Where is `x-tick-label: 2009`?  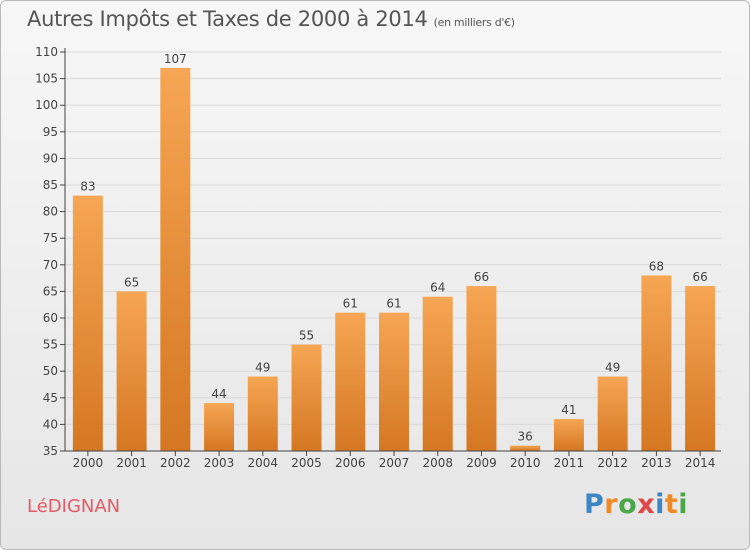
x-tick-label: 2009 is located at coordinates (481, 463).